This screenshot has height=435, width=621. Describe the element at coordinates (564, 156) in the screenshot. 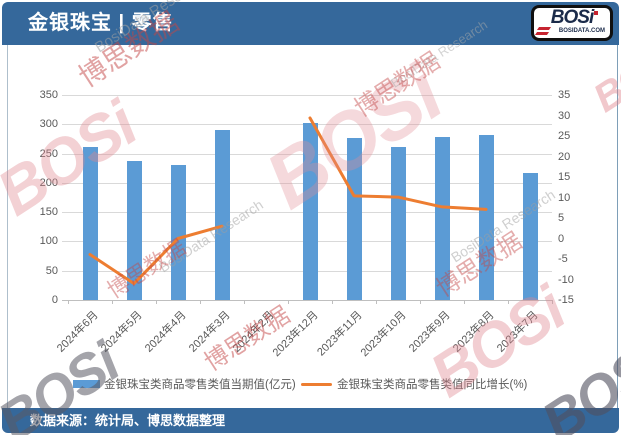

I see `right-axis-tick-label: 20` at that location.